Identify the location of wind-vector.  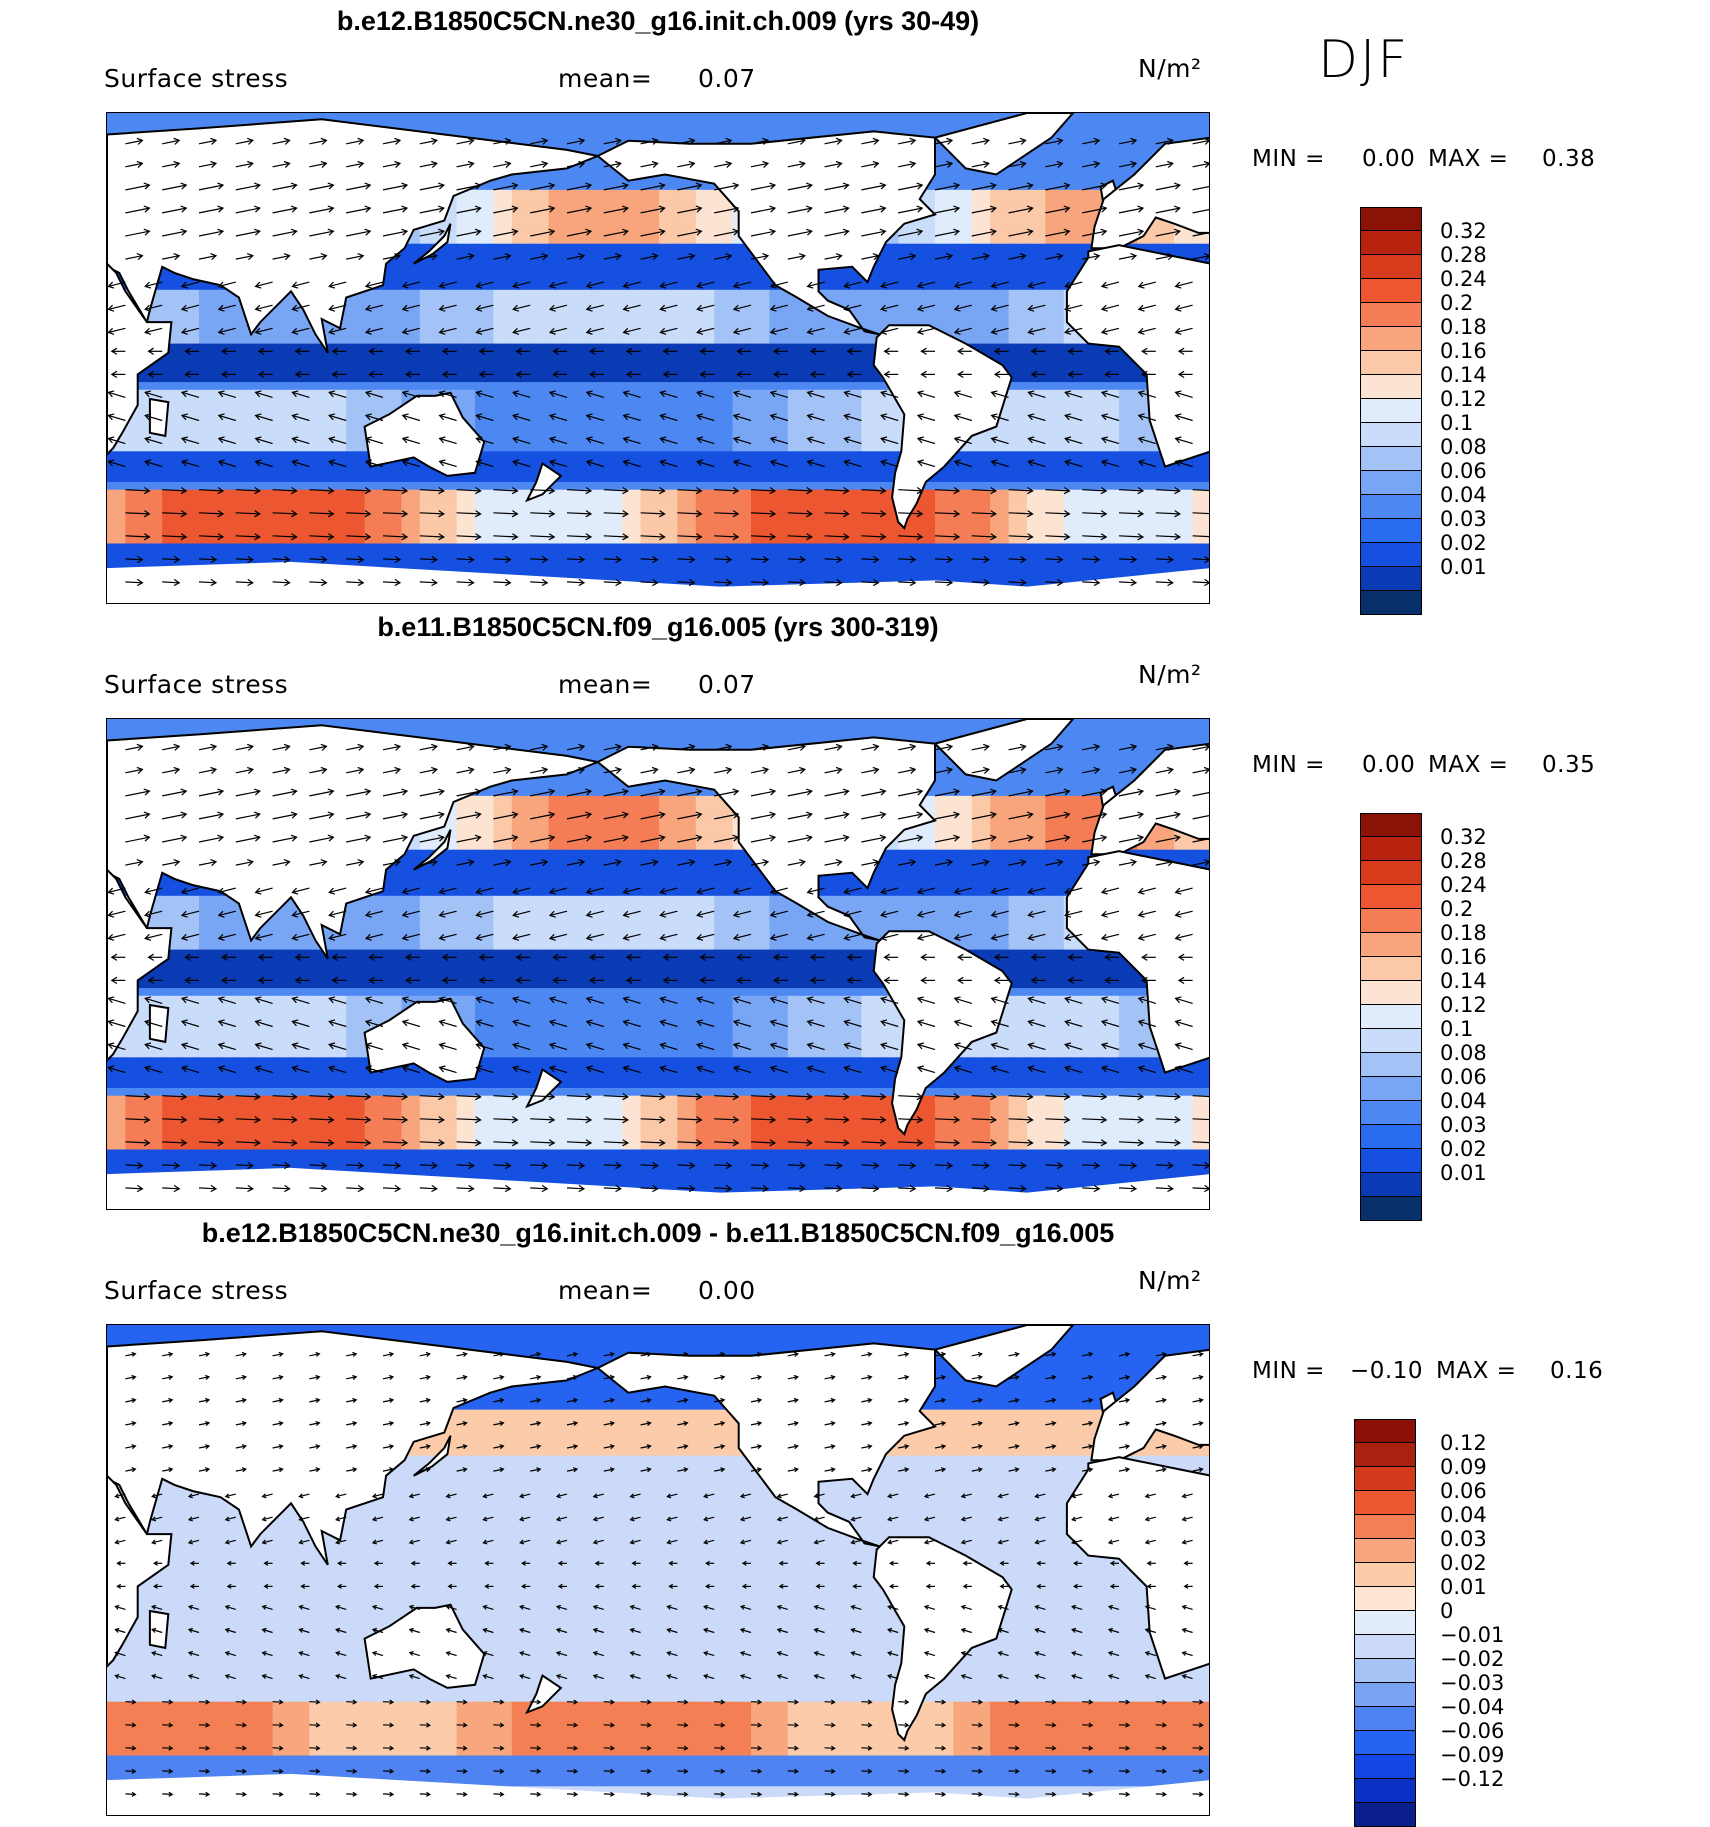
(1127, 559).